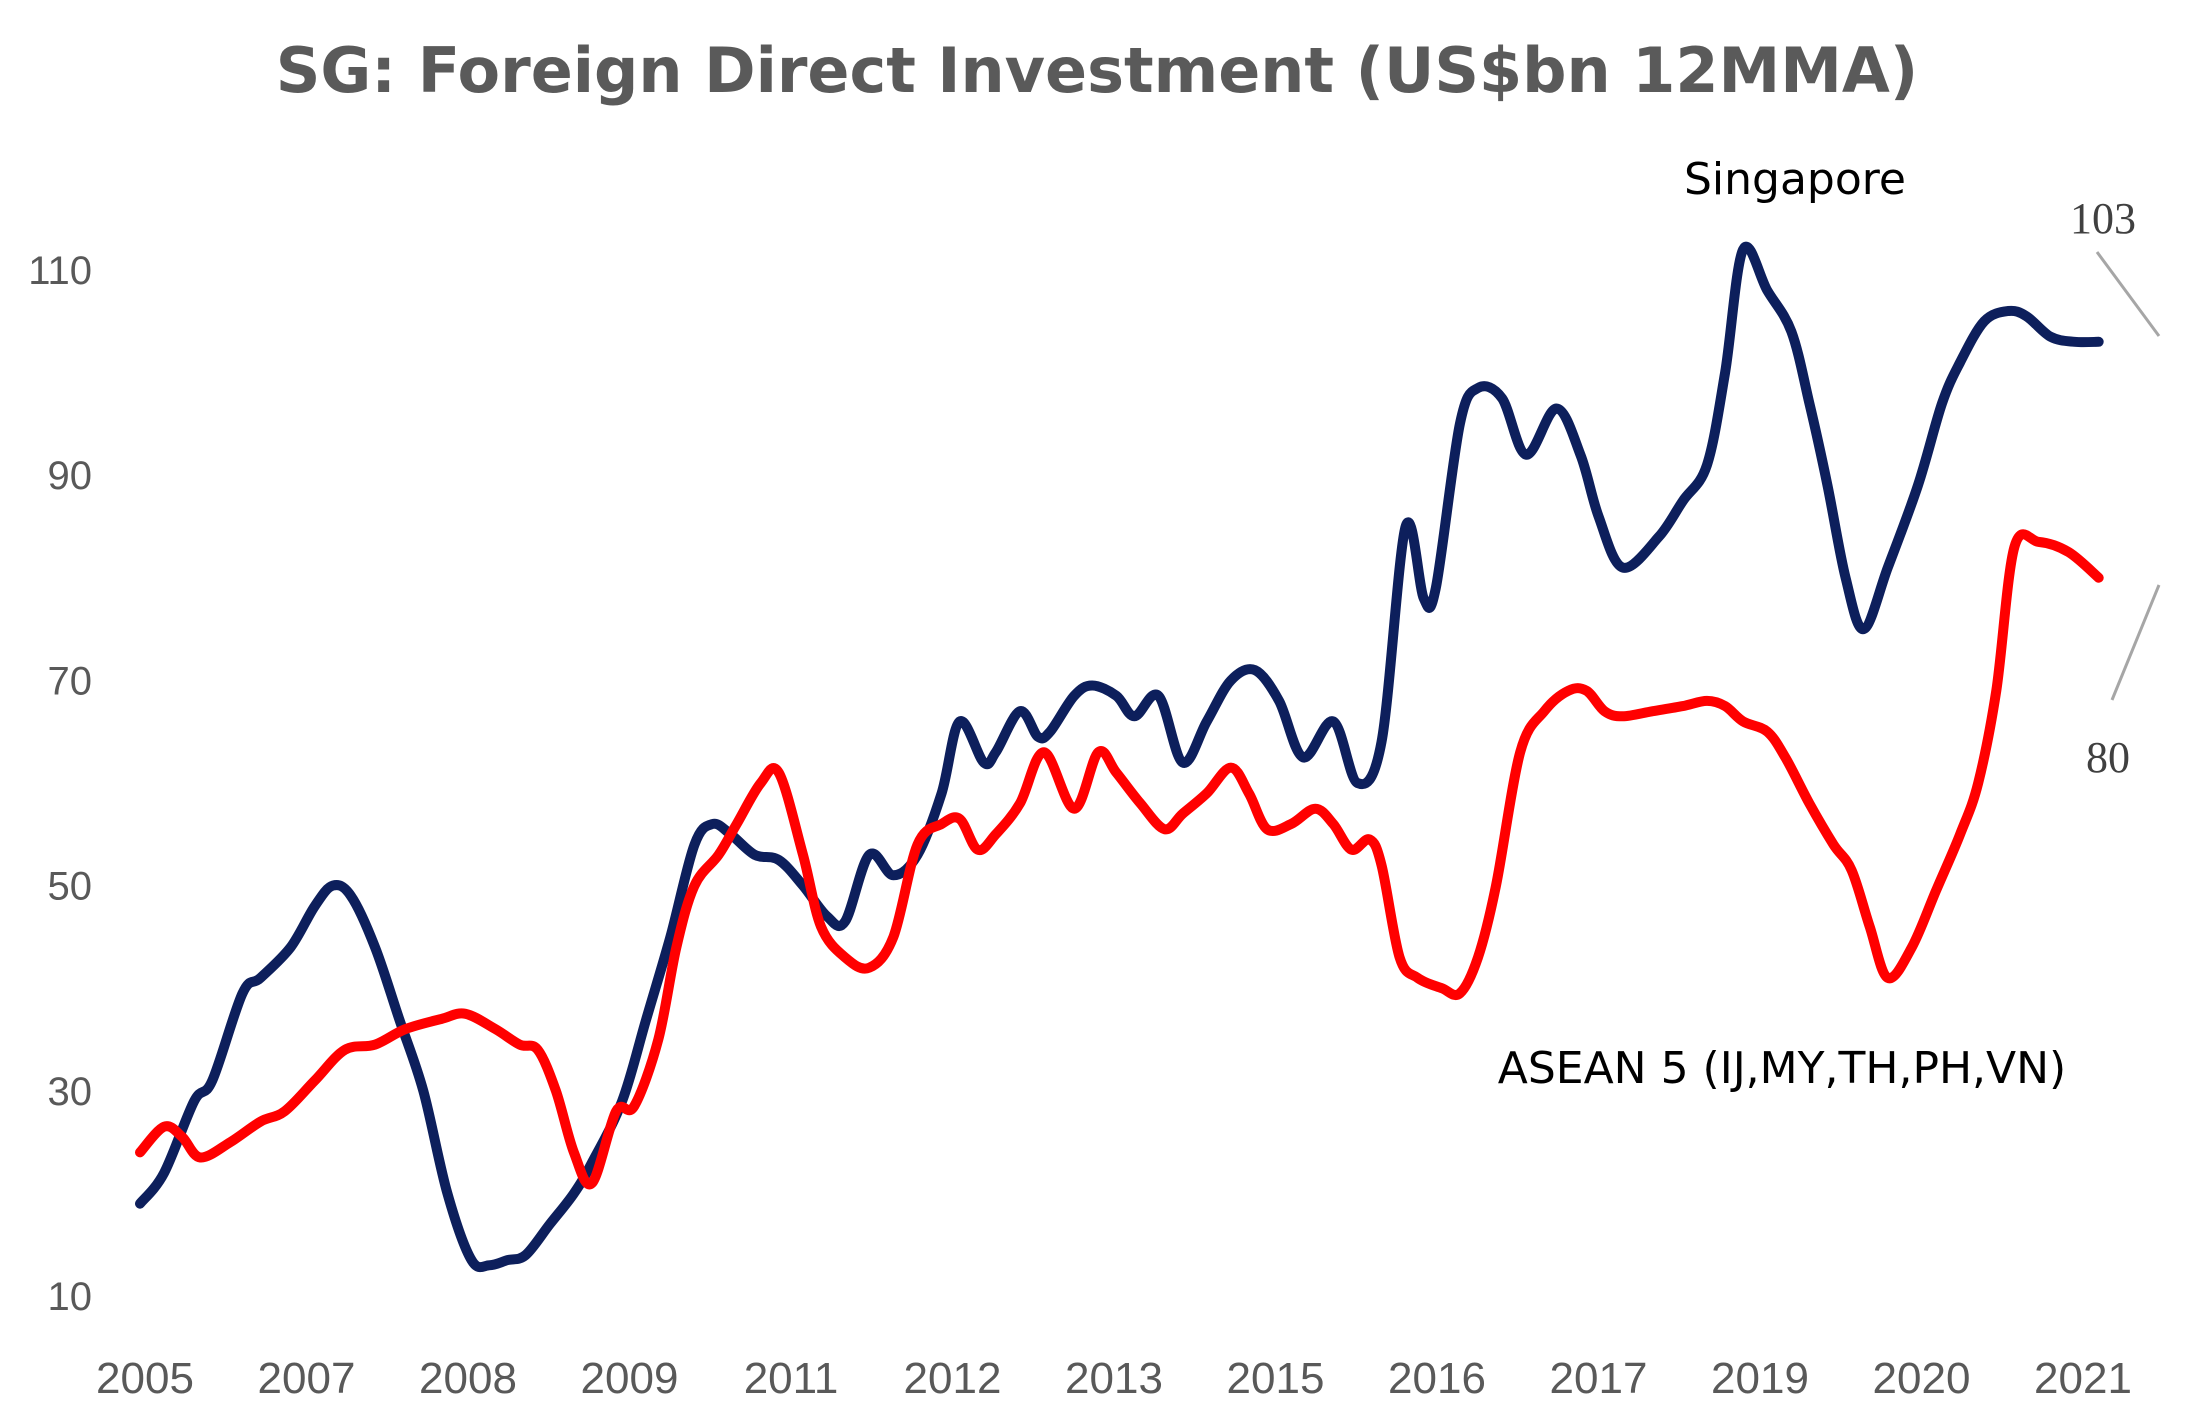 The width and height of the screenshot is (2195, 1425). What do you see at coordinates (1922, 1378) in the screenshot?
I see `x-tick-label: 2020` at bounding box center [1922, 1378].